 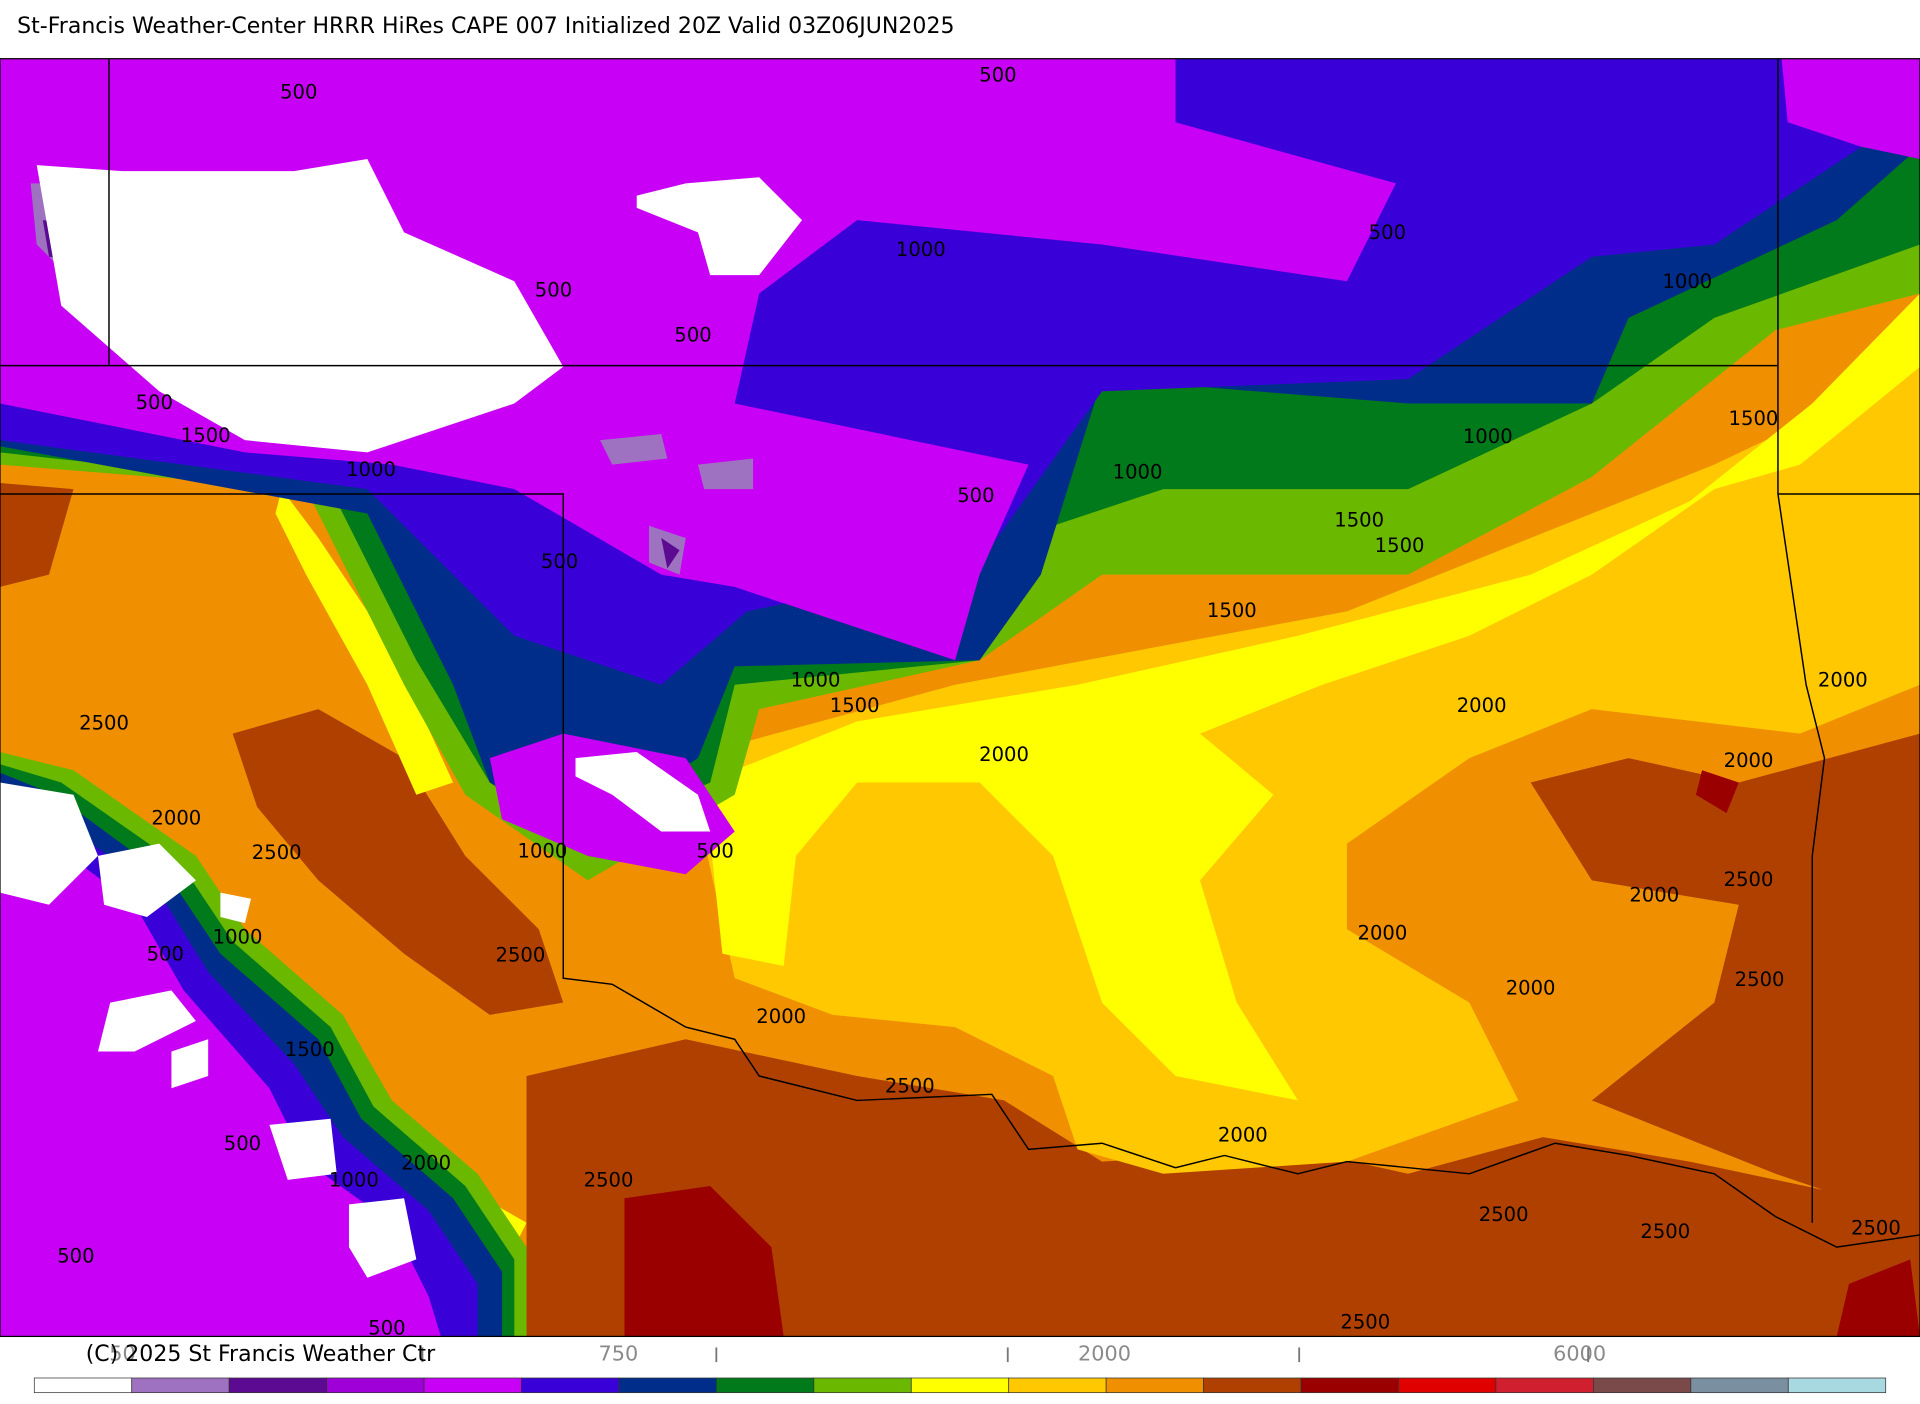 What do you see at coordinates (1104, 1354) in the screenshot?
I see `colorbar-label: 2000` at bounding box center [1104, 1354].